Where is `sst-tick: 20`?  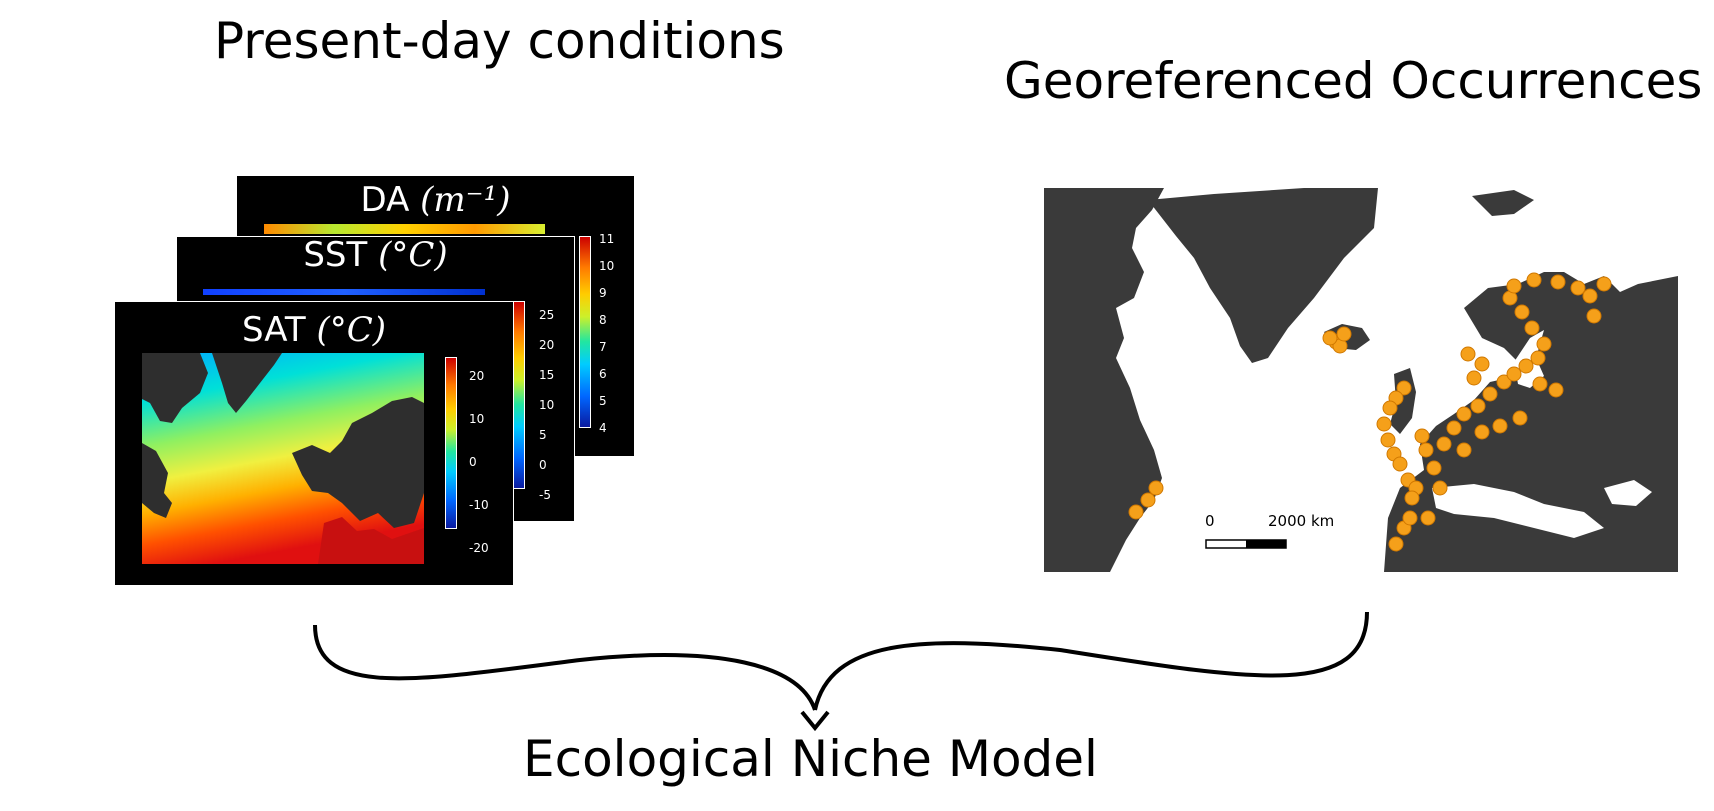
sst-tick: 20 is located at coordinates (547, 345).